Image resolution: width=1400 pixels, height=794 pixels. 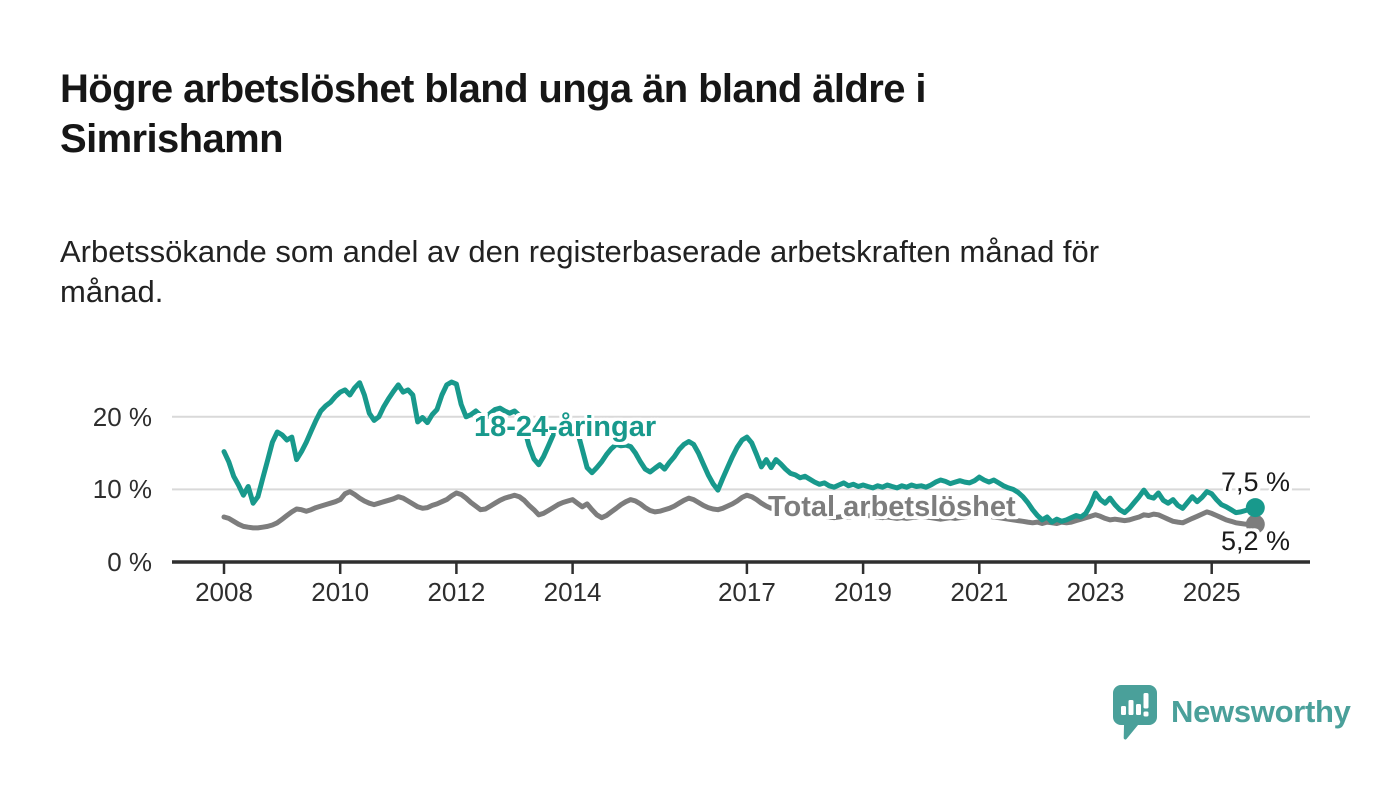 What do you see at coordinates (112, 291) in the screenshot?
I see `subtitle-line-2: månad.` at bounding box center [112, 291].